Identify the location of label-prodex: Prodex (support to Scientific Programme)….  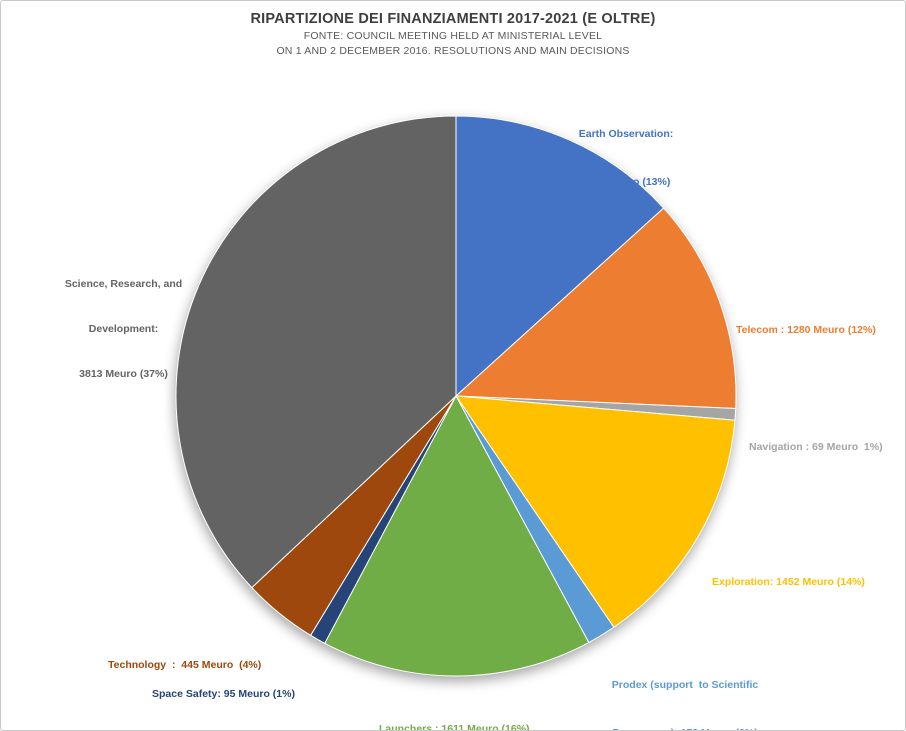
(685, 687).